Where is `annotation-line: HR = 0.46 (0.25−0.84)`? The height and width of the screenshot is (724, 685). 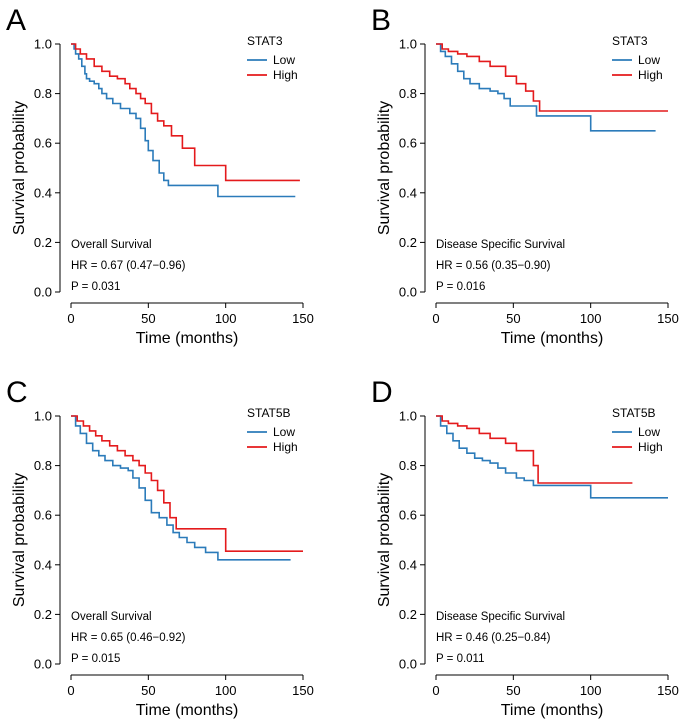 annotation-line: HR = 0.46 (0.25−0.84) is located at coordinates (493, 638).